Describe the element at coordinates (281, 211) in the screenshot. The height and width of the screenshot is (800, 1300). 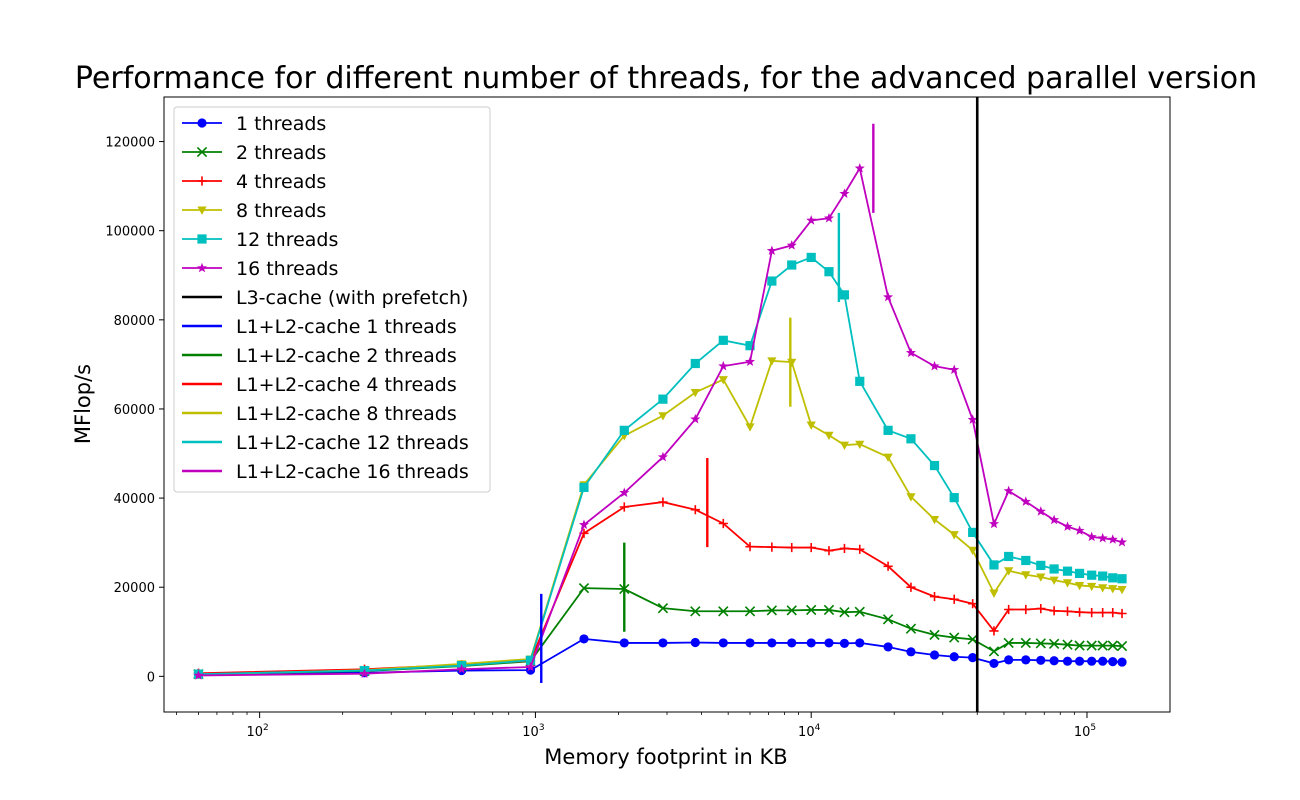
I see `legend-label: 8 threads` at that location.